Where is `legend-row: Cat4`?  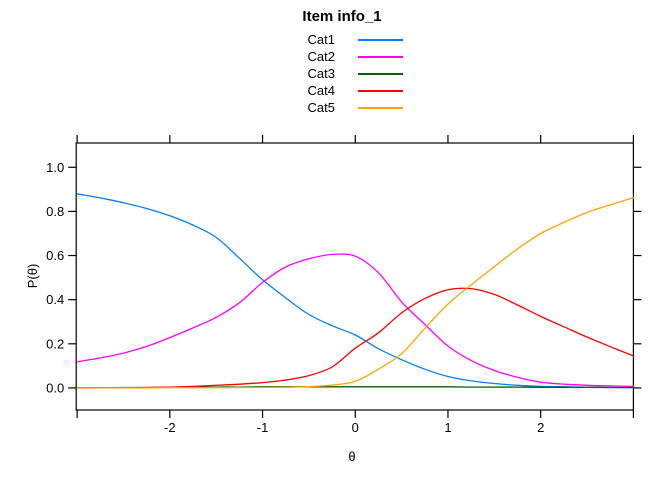 legend-row: Cat4 is located at coordinates (329, 90).